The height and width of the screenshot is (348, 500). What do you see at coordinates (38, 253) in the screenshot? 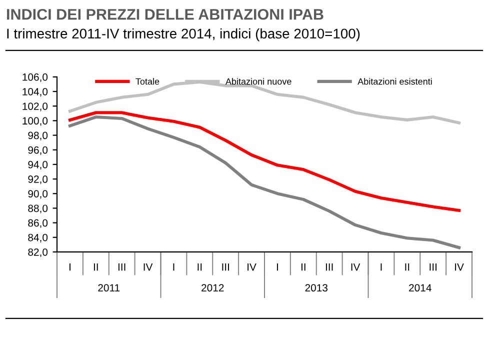
I see `y-tick-label: 82,0` at bounding box center [38, 253].